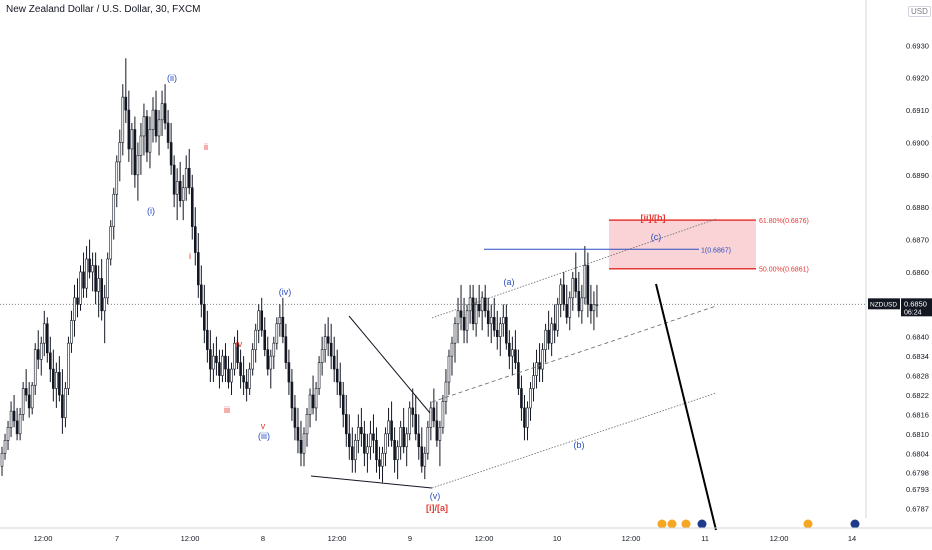 The height and width of the screenshot is (550, 932). I want to click on time-tick-label: 12:00, so click(43, 538).